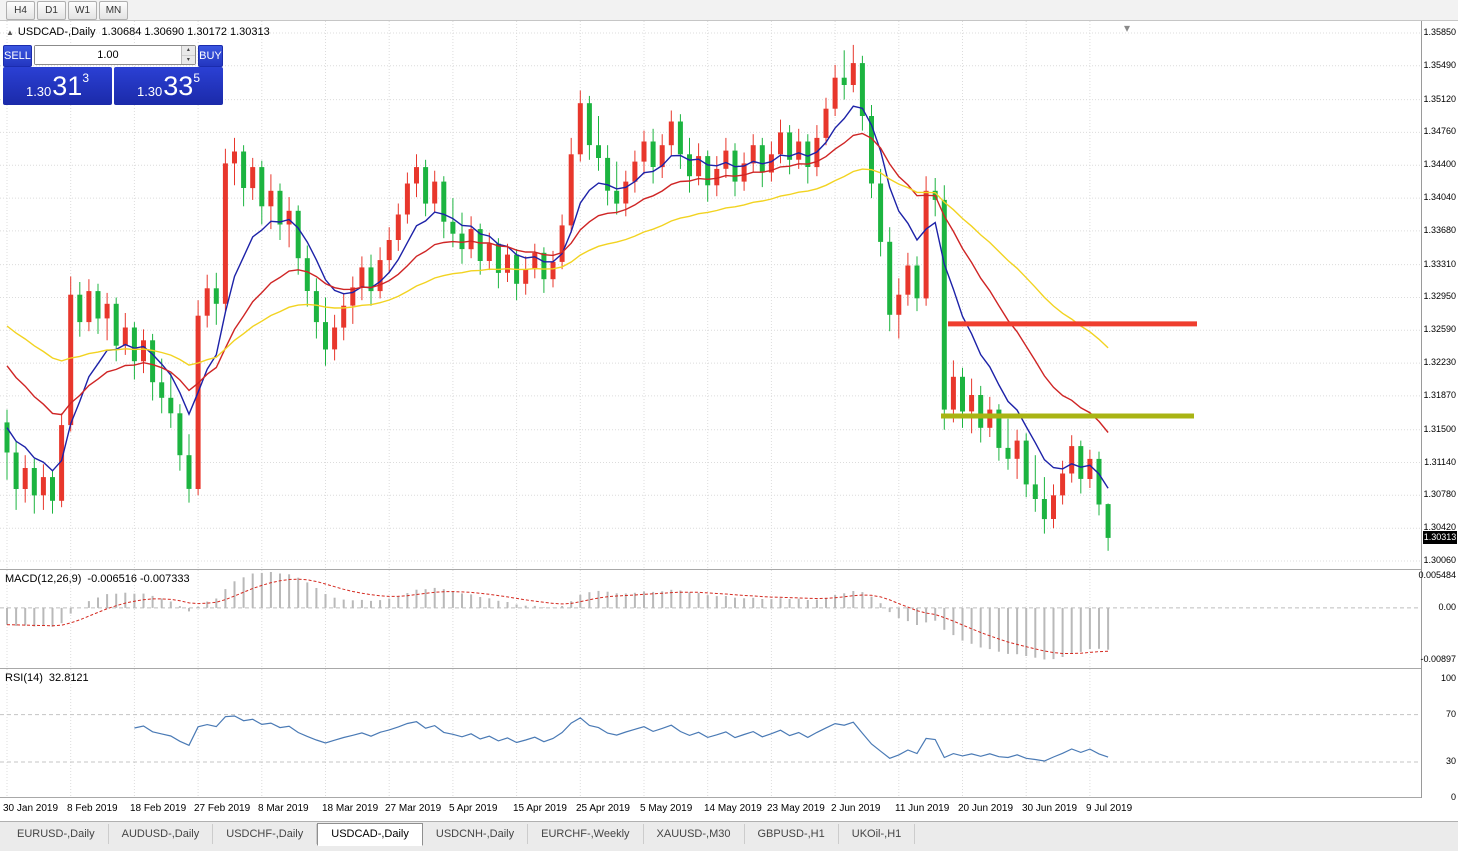 This screenshot has width=1458, height=851. Describe the element at coordinates (877, 834) in the screenshot. I see `chart-tab: UKOil-,H1` at that location.